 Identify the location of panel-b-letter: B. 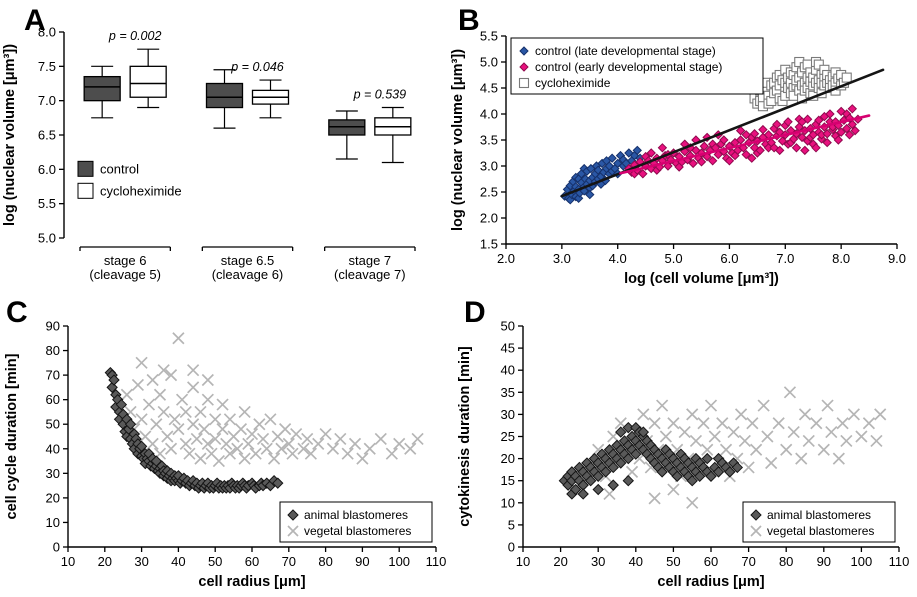
(469, 20).